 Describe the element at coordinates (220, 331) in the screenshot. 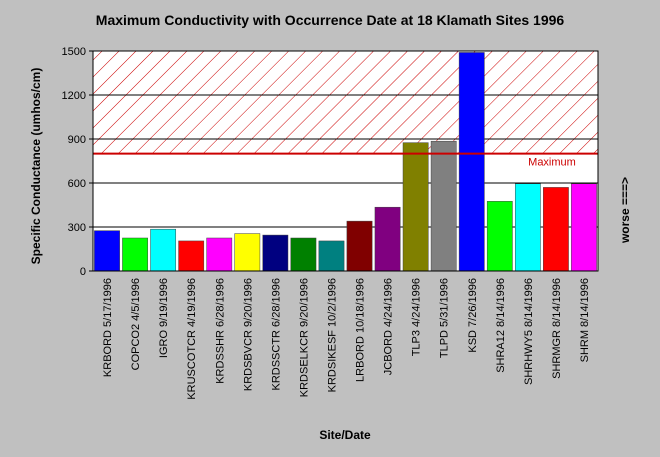

I see `x-tick-label: KRDSSHR 6/28/1996` at that location.